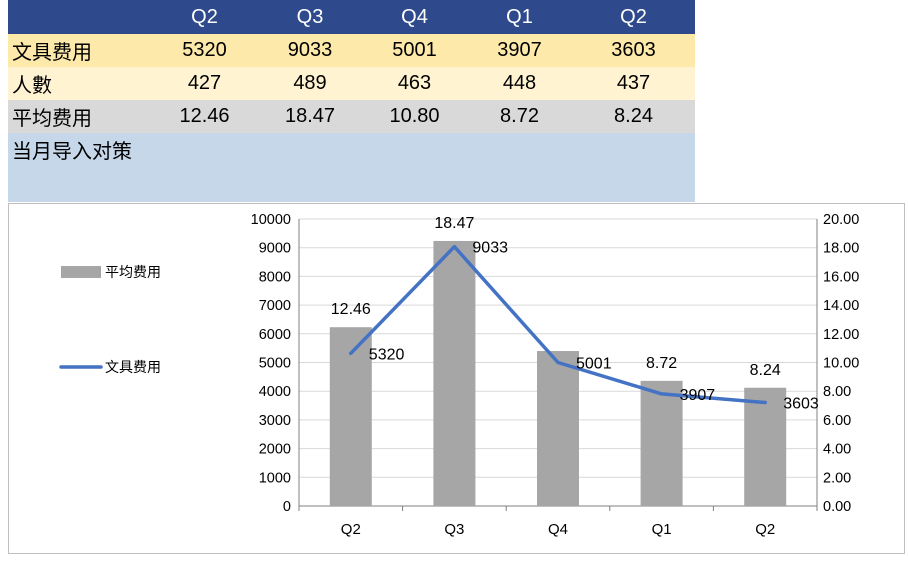 The height and width of the screenshot is (561, 908). Describe the element at coordinates (414, 116) in the screenshot. I see `table-cell: 10.80` at that location.